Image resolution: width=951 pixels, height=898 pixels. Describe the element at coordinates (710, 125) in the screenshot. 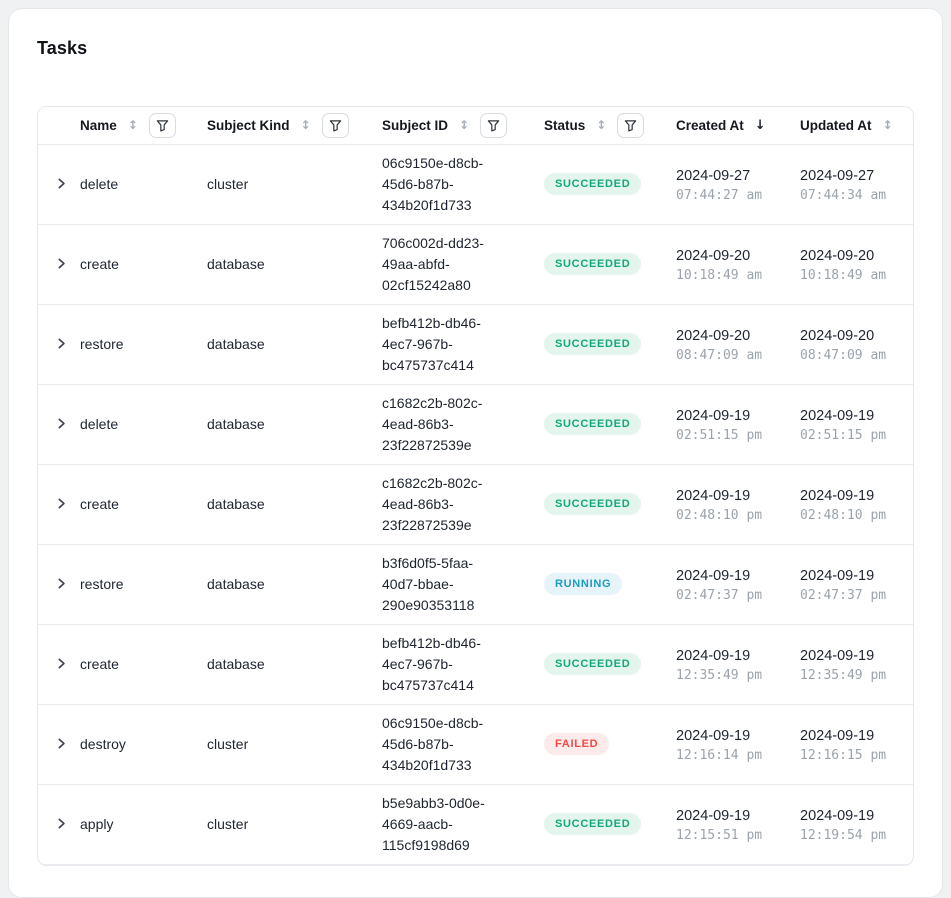

I see `column-label: Created At` at that location.